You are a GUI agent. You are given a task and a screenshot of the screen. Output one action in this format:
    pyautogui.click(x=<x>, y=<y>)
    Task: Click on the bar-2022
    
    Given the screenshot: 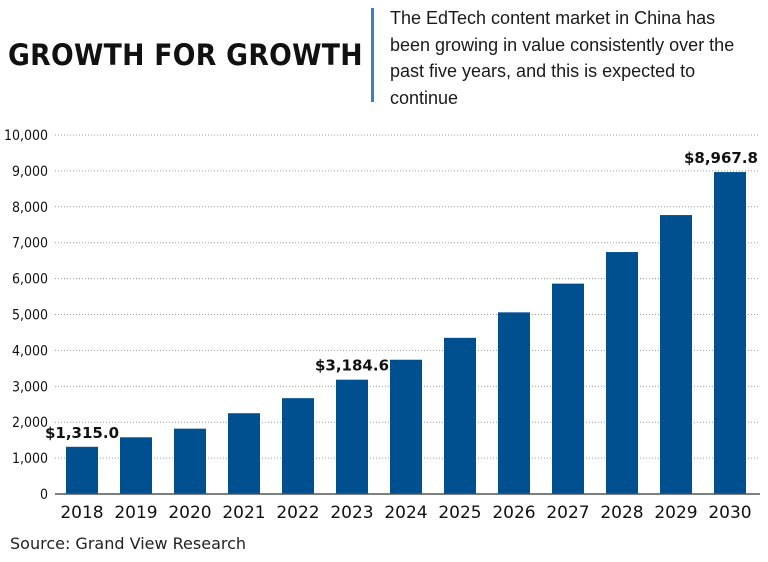 What is the action you would take?
    pyautogui.click(x=298, y=446)
    